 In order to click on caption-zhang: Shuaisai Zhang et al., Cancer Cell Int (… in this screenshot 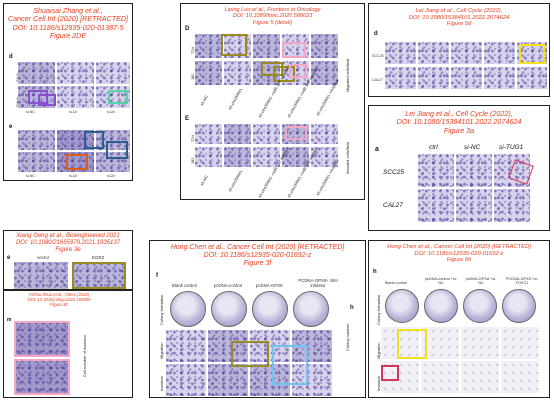, I will do `click(68, 23)`.